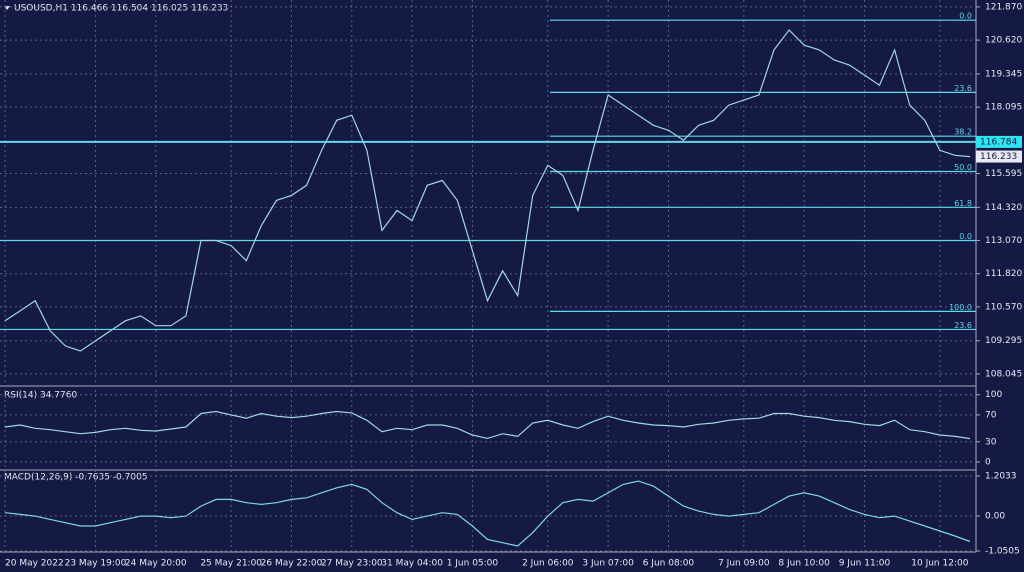  What do you see at coordinates (991, 442) in the screenshot?
I see `y-tick-label: 30` at bounding box center [991, 442].